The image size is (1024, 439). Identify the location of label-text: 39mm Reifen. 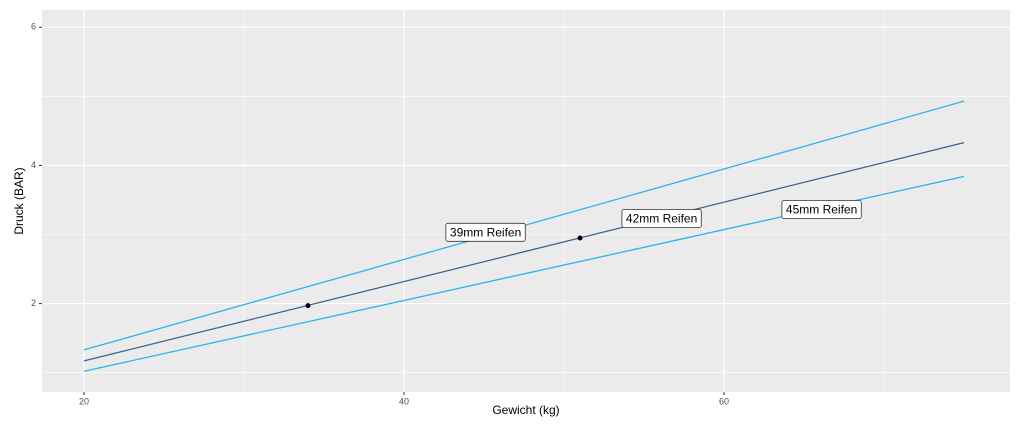
(485, 232).